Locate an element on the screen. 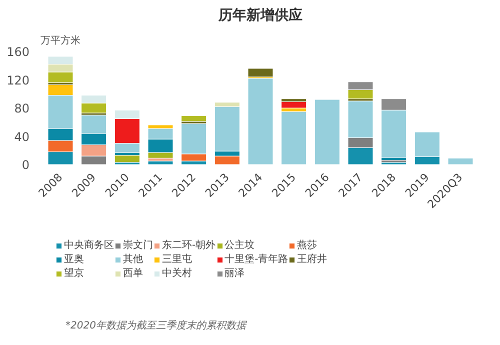 This screenshot has width=500, height=345. y-tick-label: 120 is located at coordinates (18, 80).